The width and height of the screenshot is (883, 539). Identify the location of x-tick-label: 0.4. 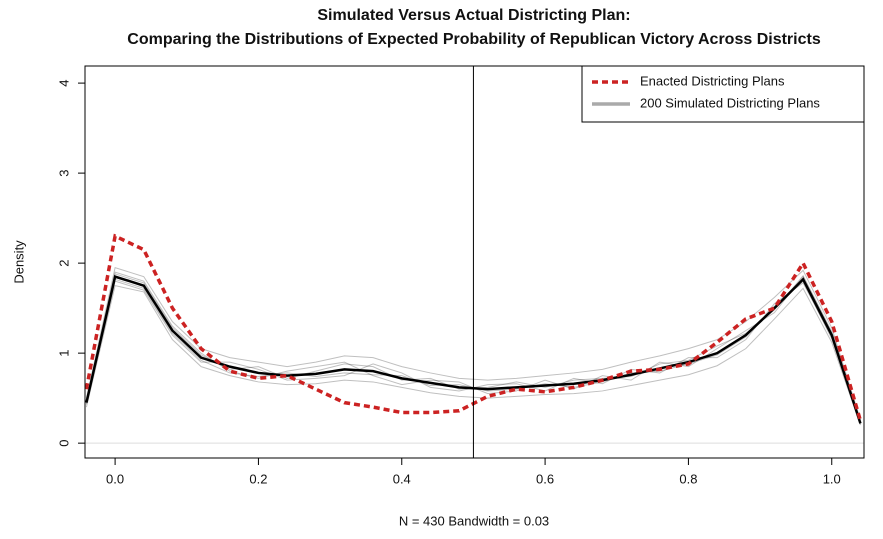
(402, 478).